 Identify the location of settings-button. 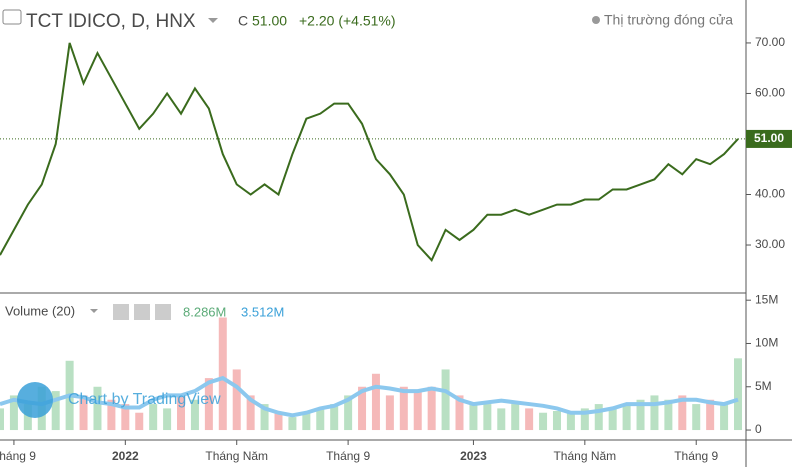
(142, 312).